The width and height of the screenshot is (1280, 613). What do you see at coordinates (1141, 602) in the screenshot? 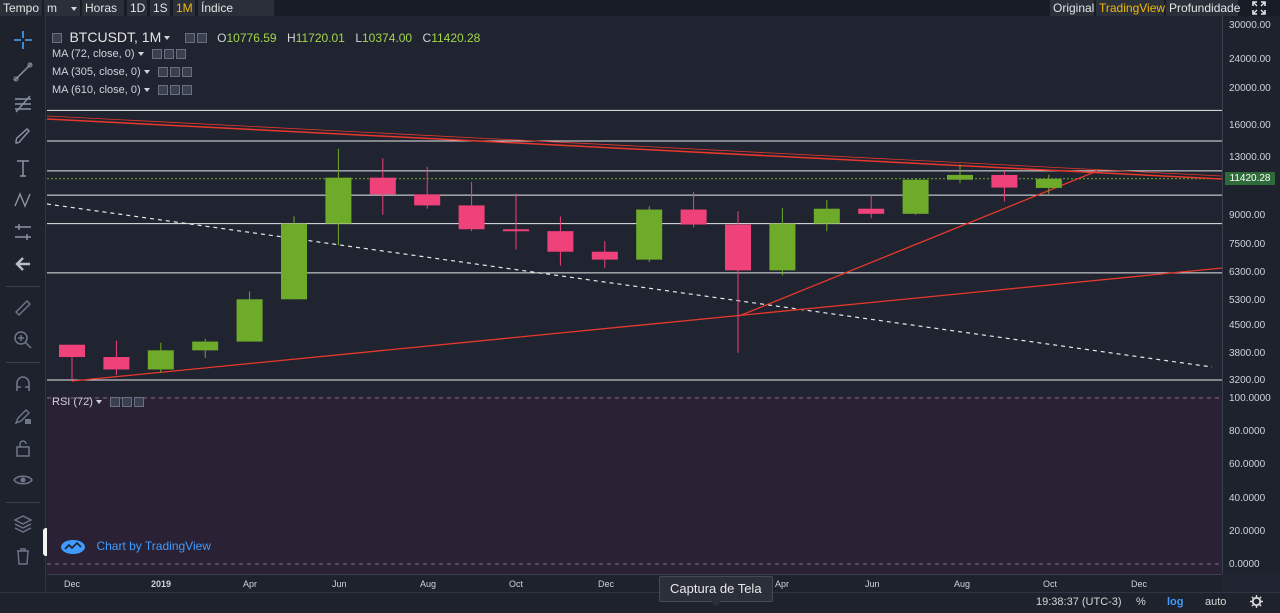
I see `percent-toggle: %` at bounding box center [1141, 602].